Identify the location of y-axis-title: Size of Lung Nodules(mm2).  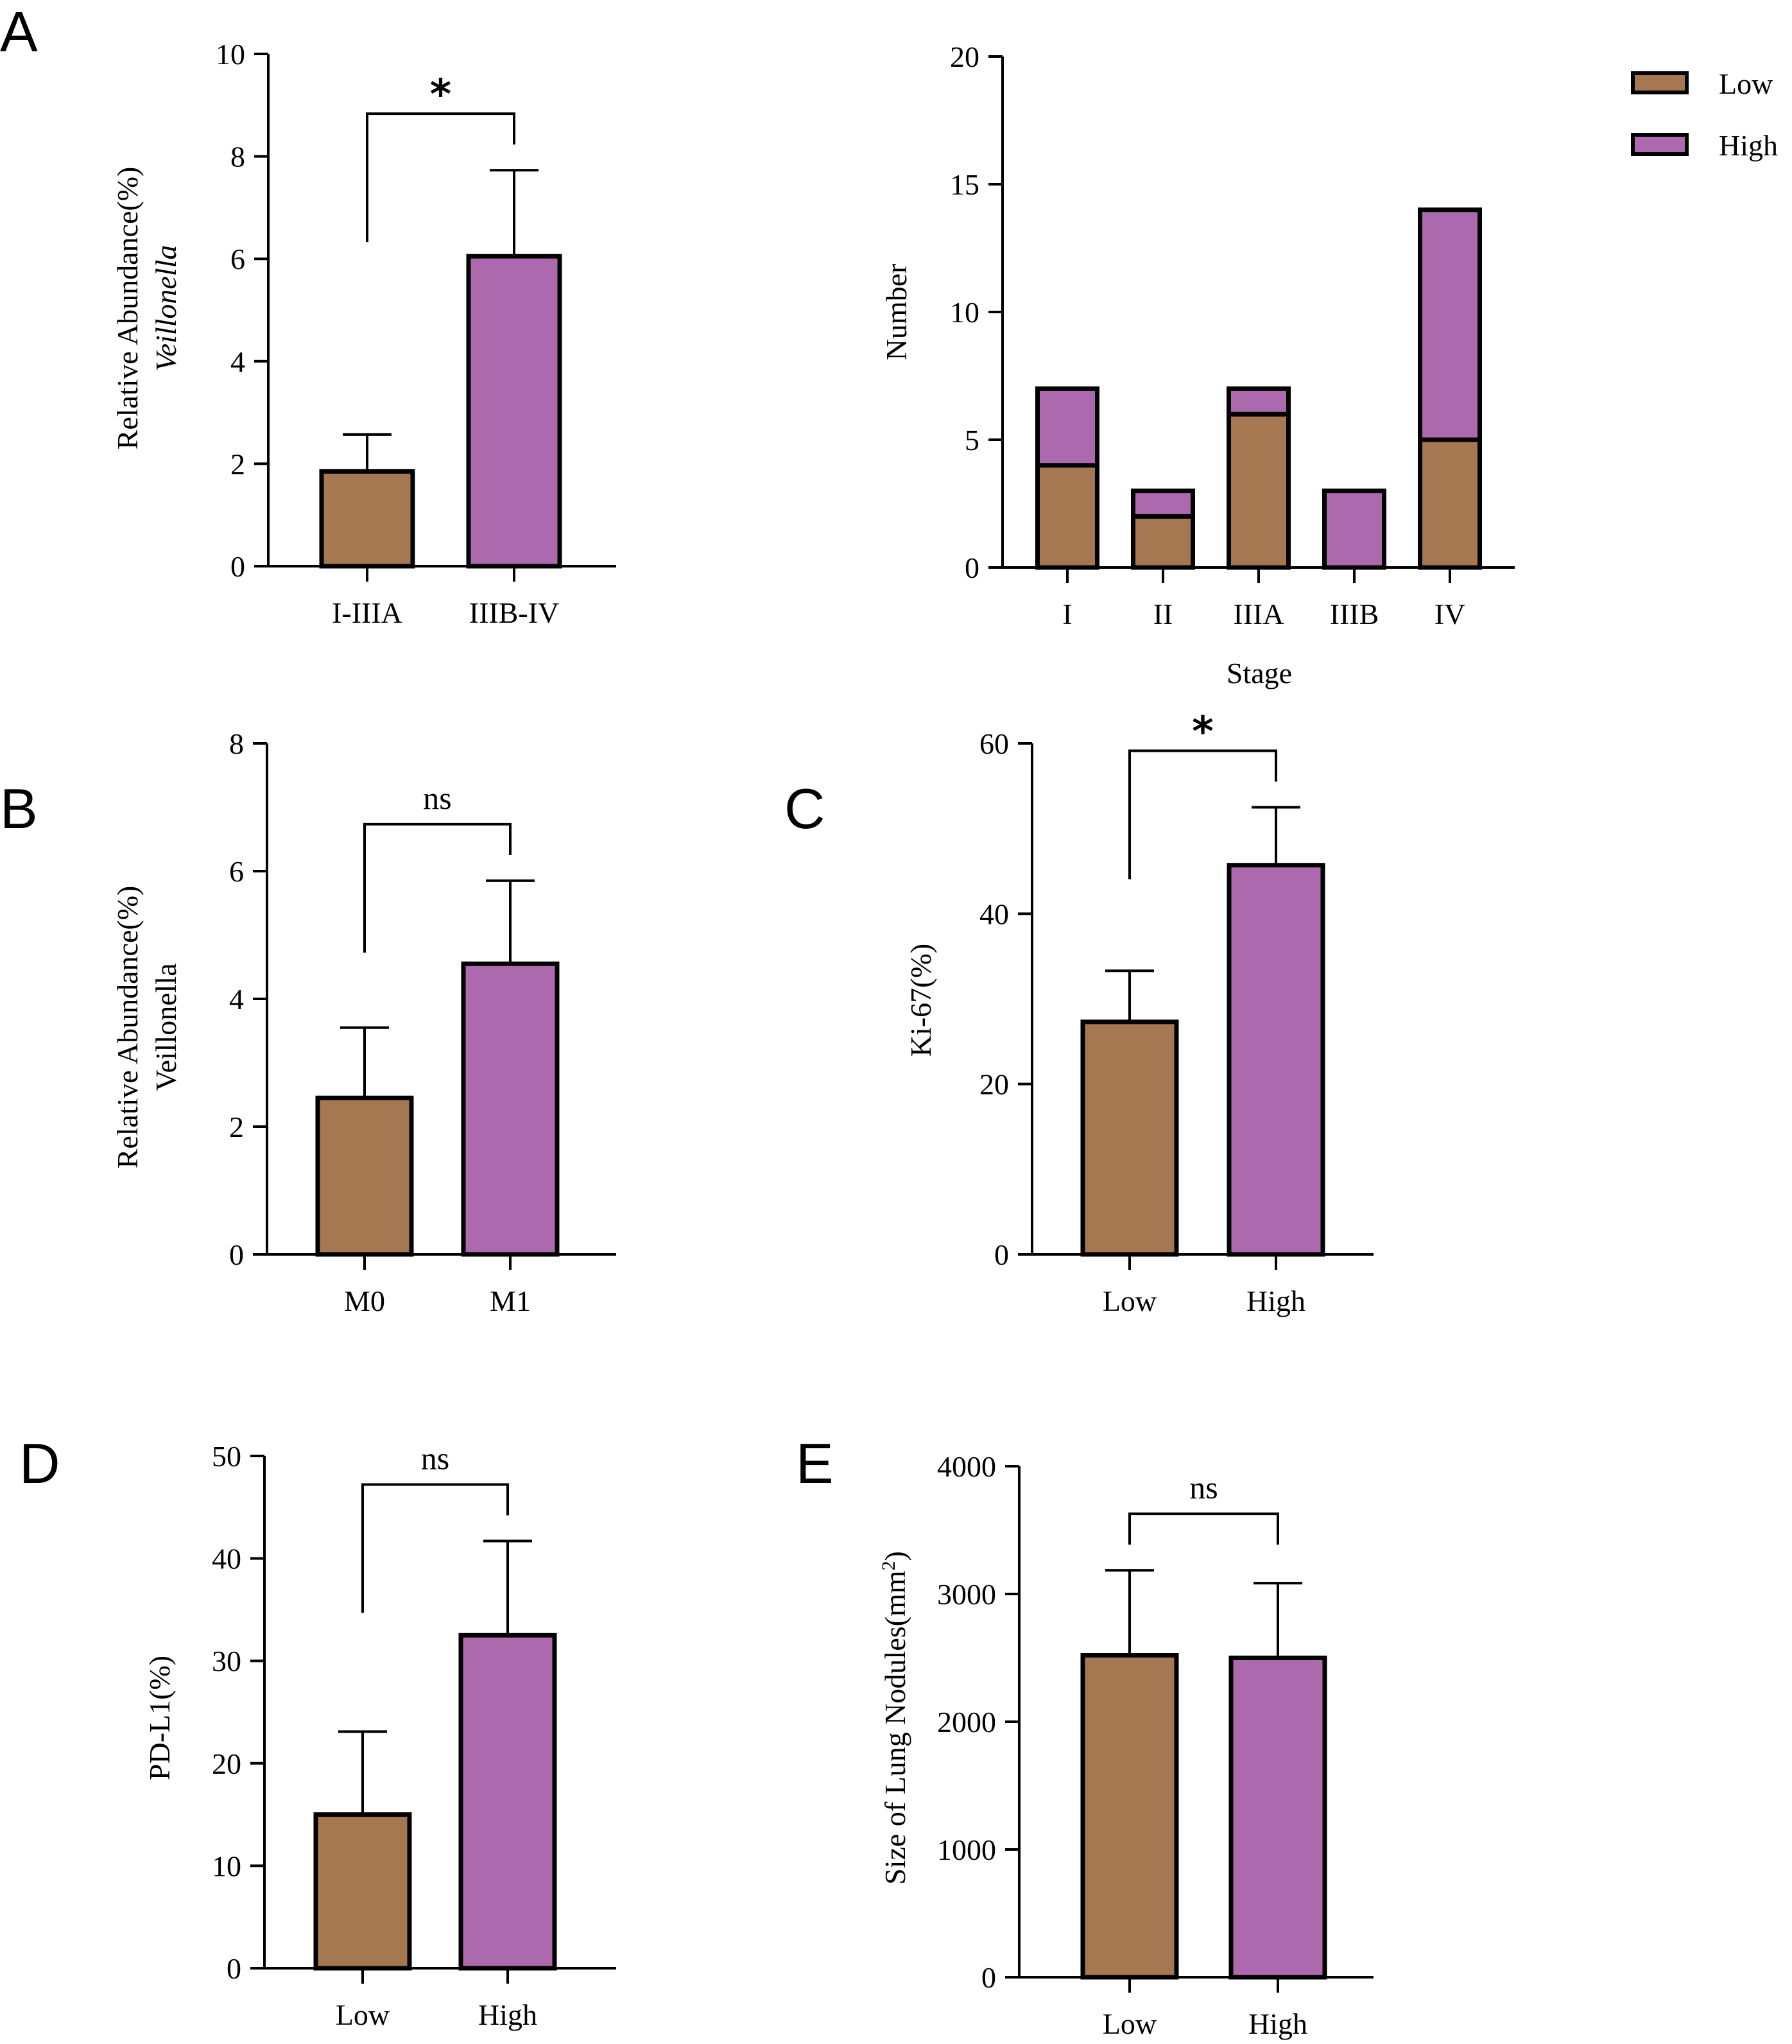
(895, 1718).